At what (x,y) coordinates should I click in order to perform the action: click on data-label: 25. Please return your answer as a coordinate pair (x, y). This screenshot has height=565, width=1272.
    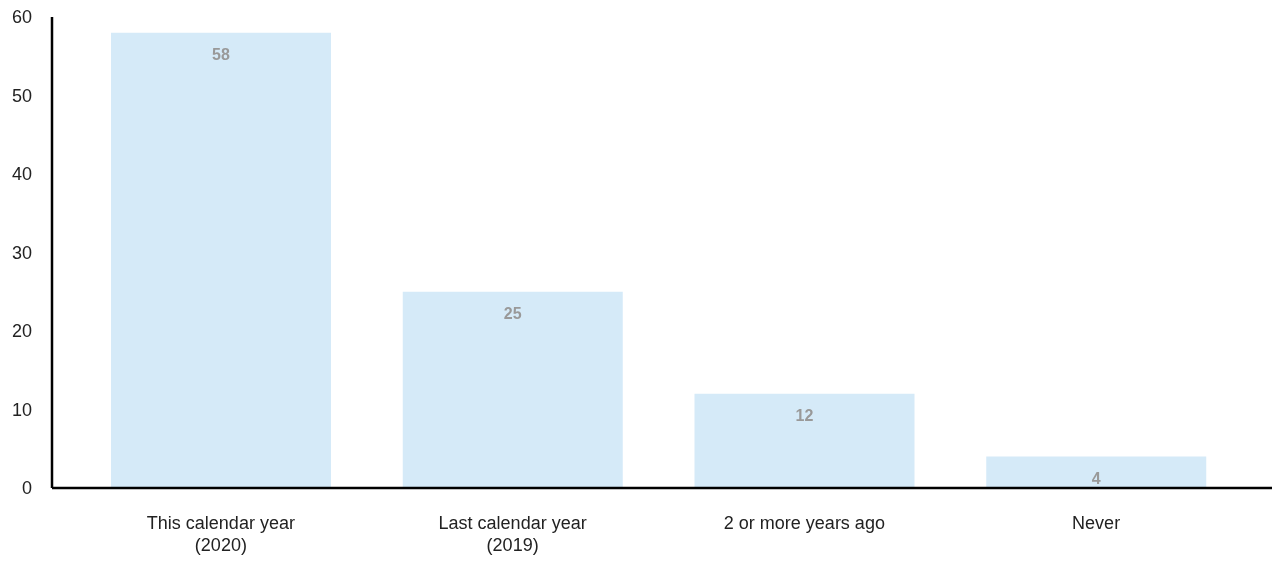
    Looking at the image, I should click on (512, 314).